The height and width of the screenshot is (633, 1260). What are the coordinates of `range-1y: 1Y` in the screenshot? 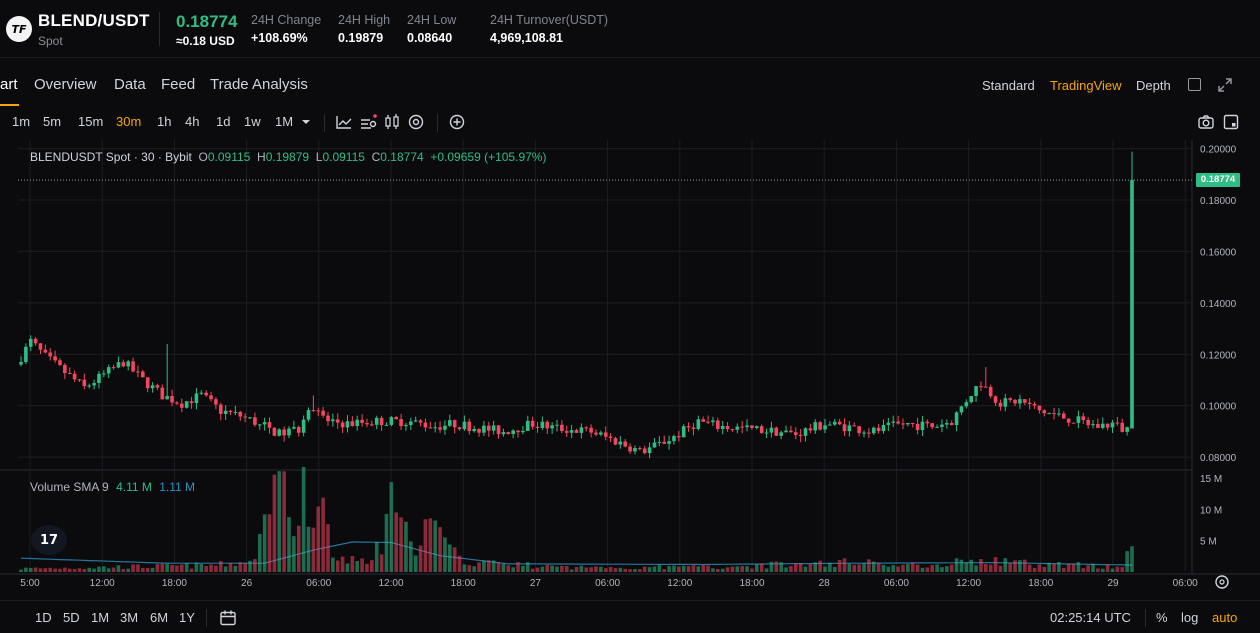 It's located at (187, 617).